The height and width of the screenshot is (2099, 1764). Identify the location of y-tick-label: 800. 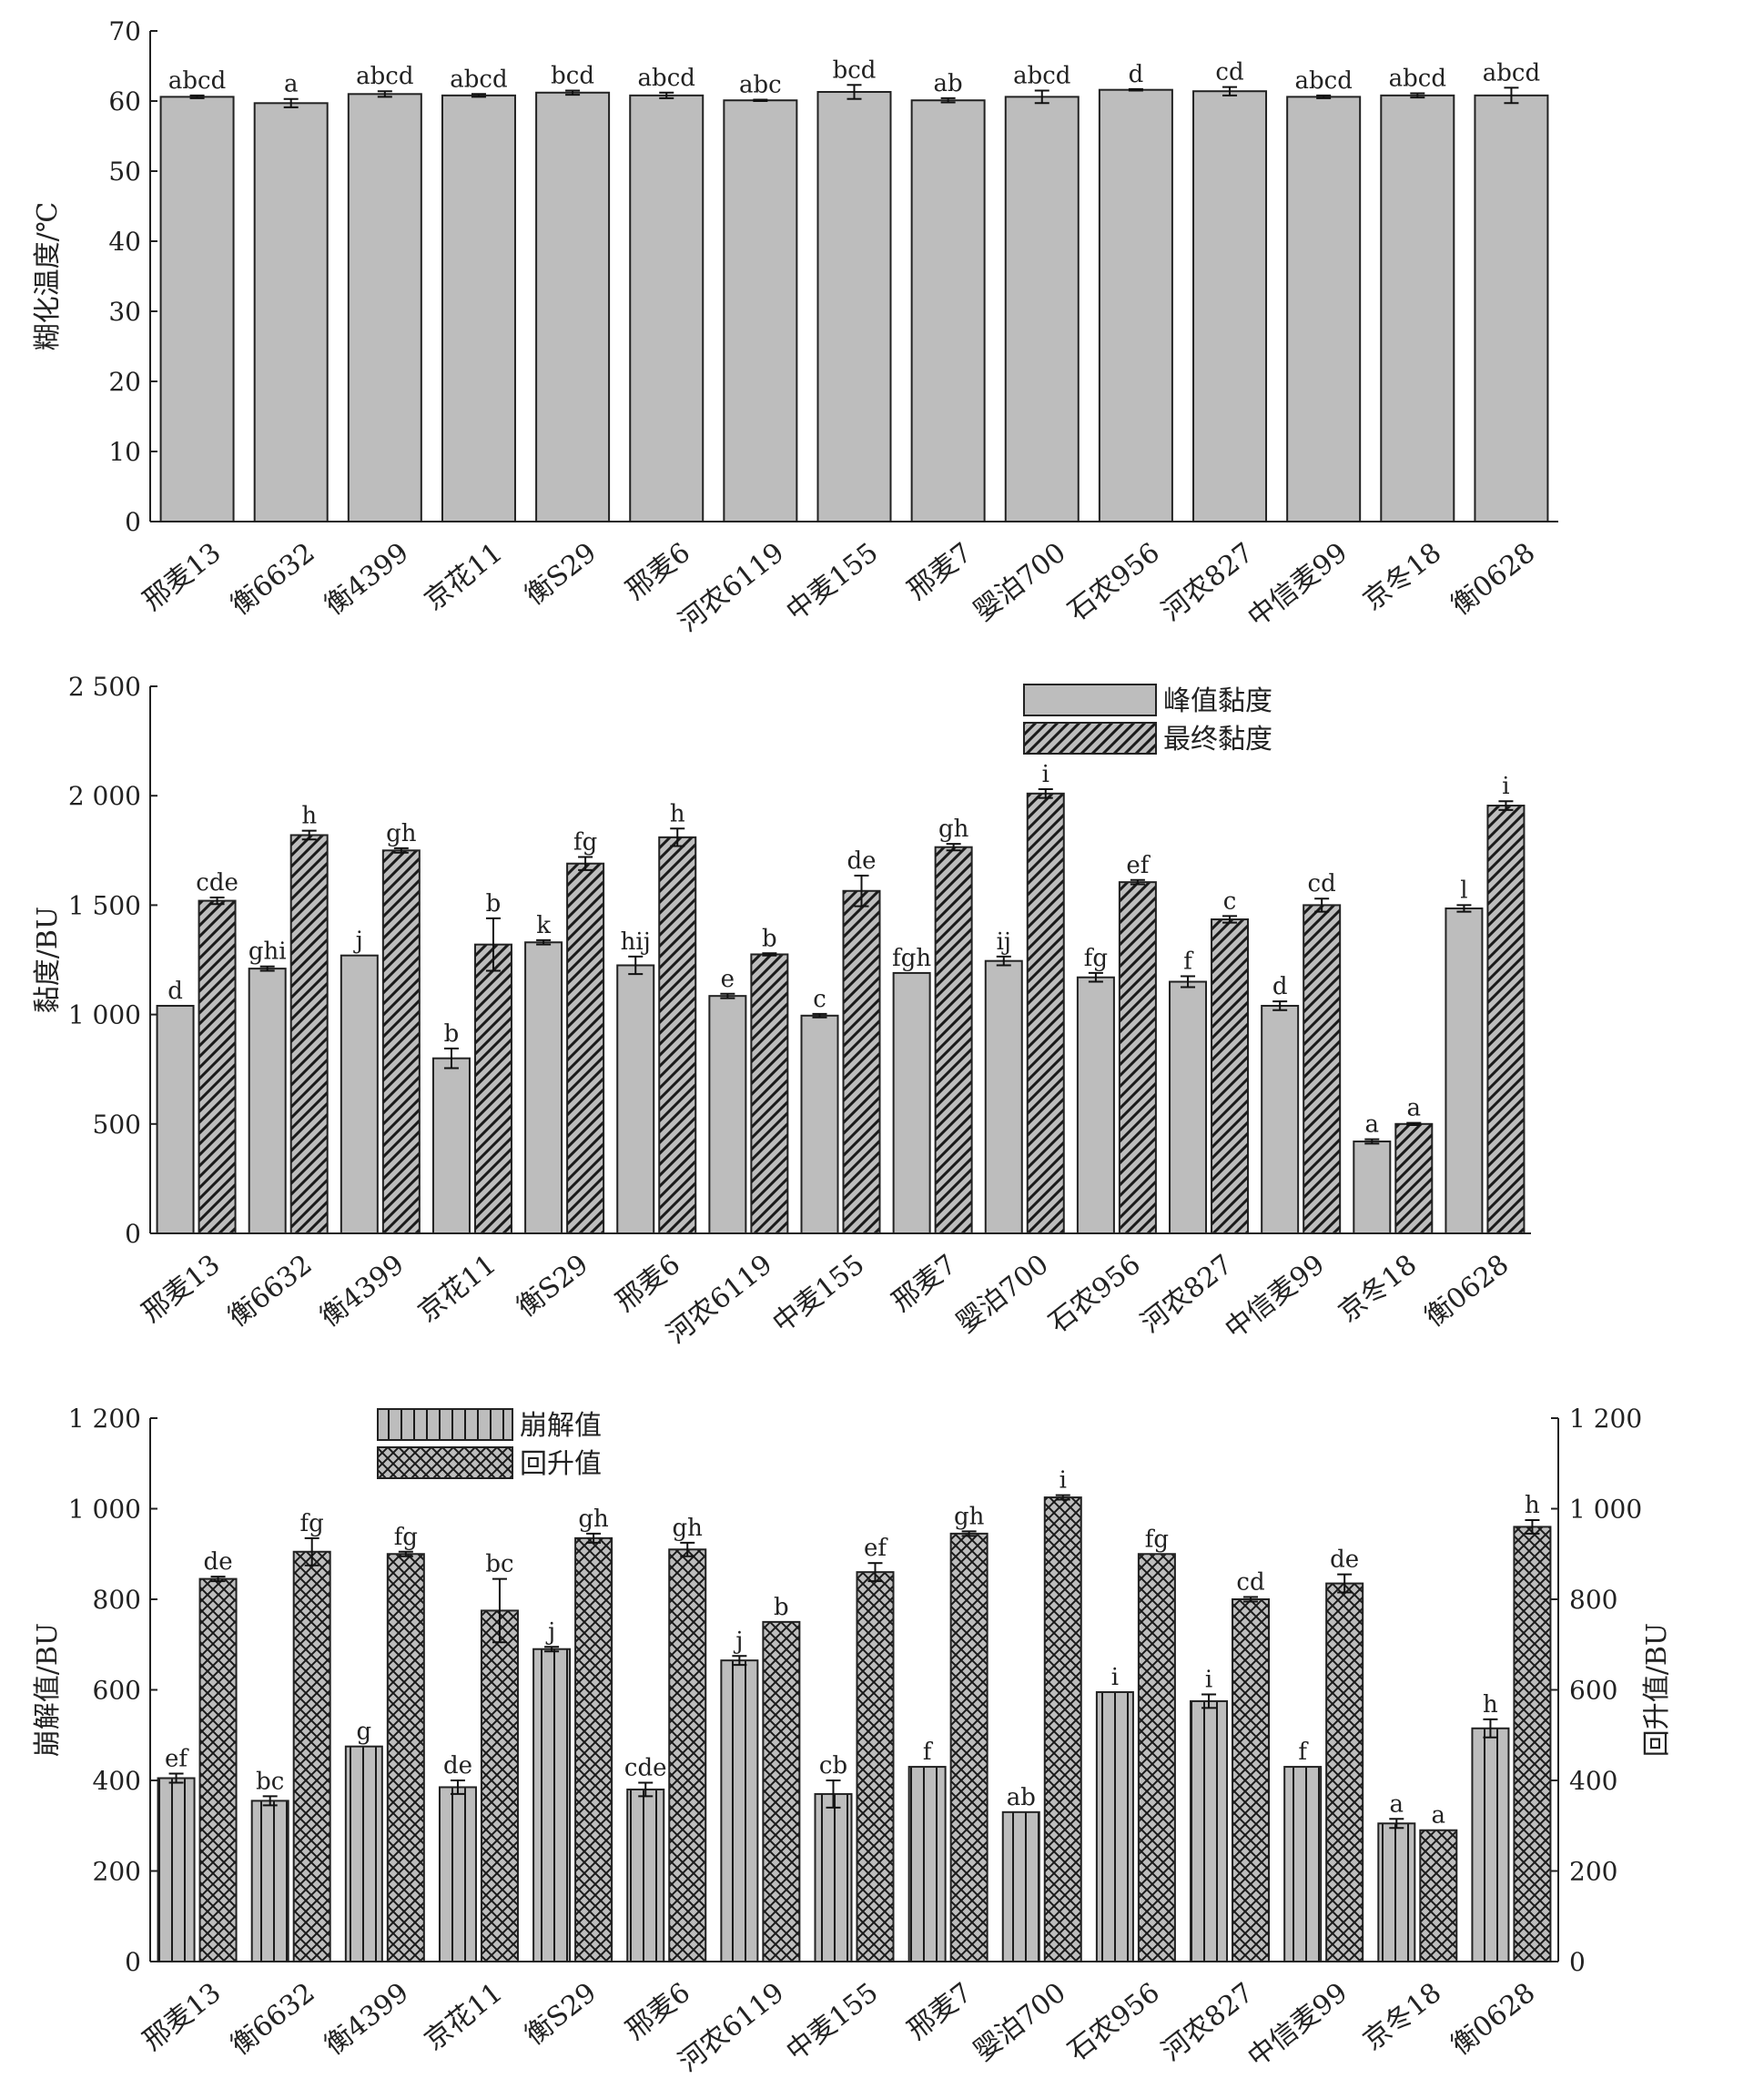
(117, 1600).